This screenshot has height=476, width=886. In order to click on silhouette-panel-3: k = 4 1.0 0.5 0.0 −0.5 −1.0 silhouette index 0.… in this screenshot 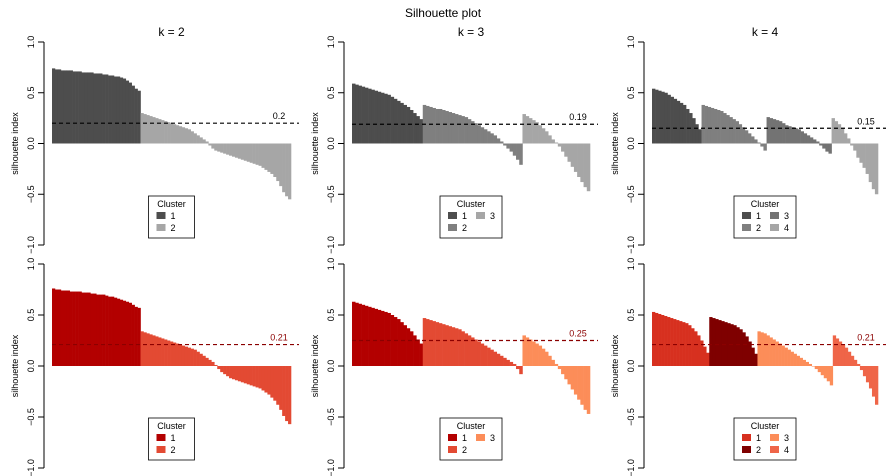, I will do `click(748, 139)`.